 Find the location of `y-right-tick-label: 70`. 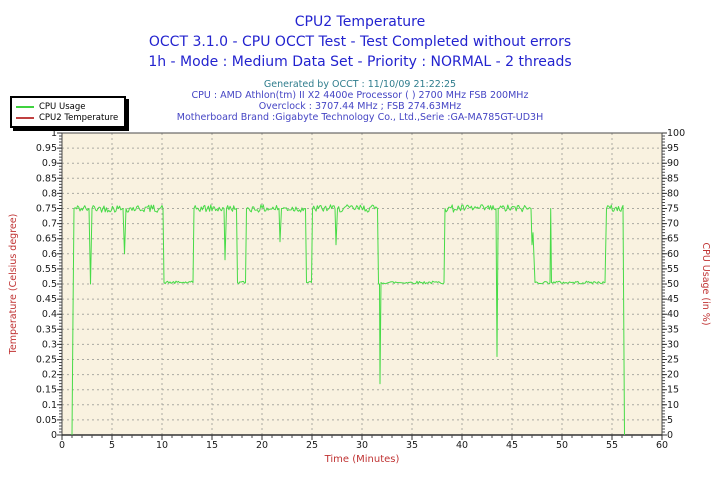

y-right-tick-label: 70 is located at coordinates (673, 224).